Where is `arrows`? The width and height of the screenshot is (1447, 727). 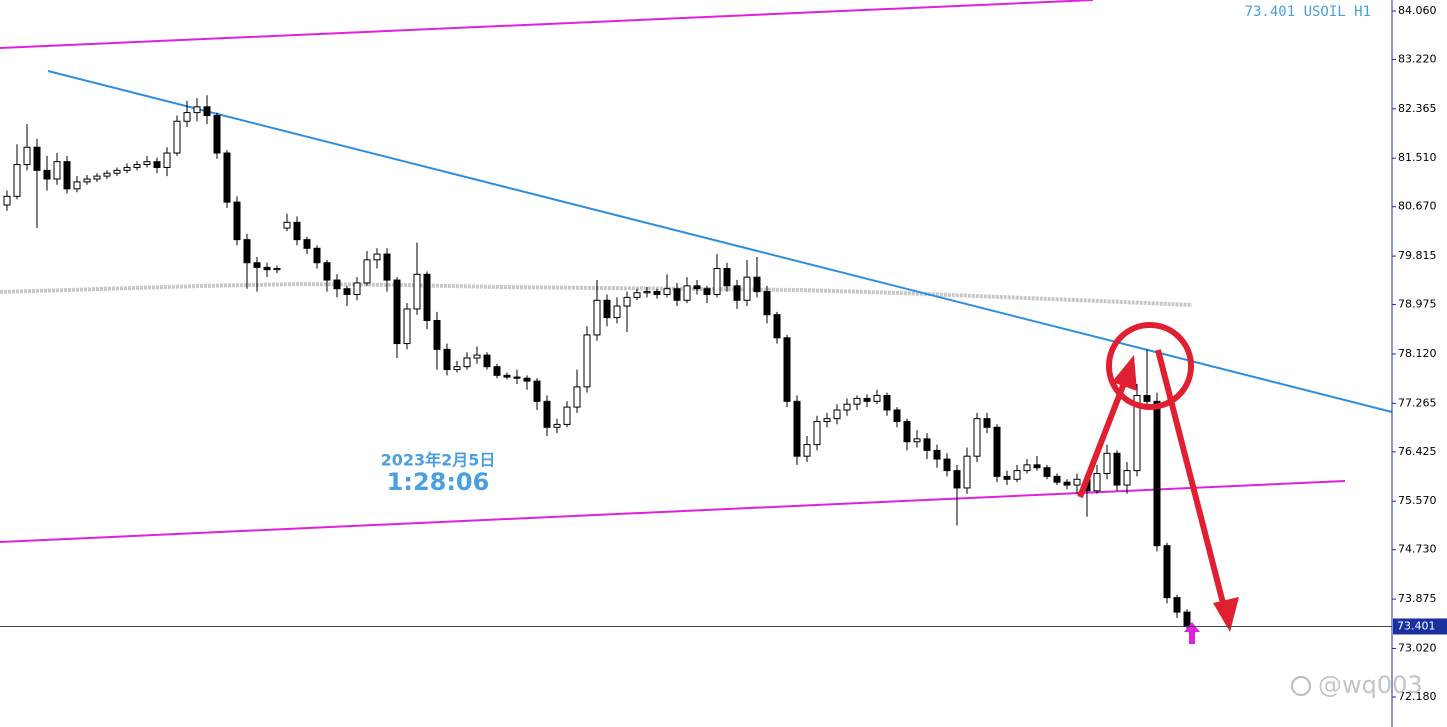
arrows is located at coordinates (1158, 490).